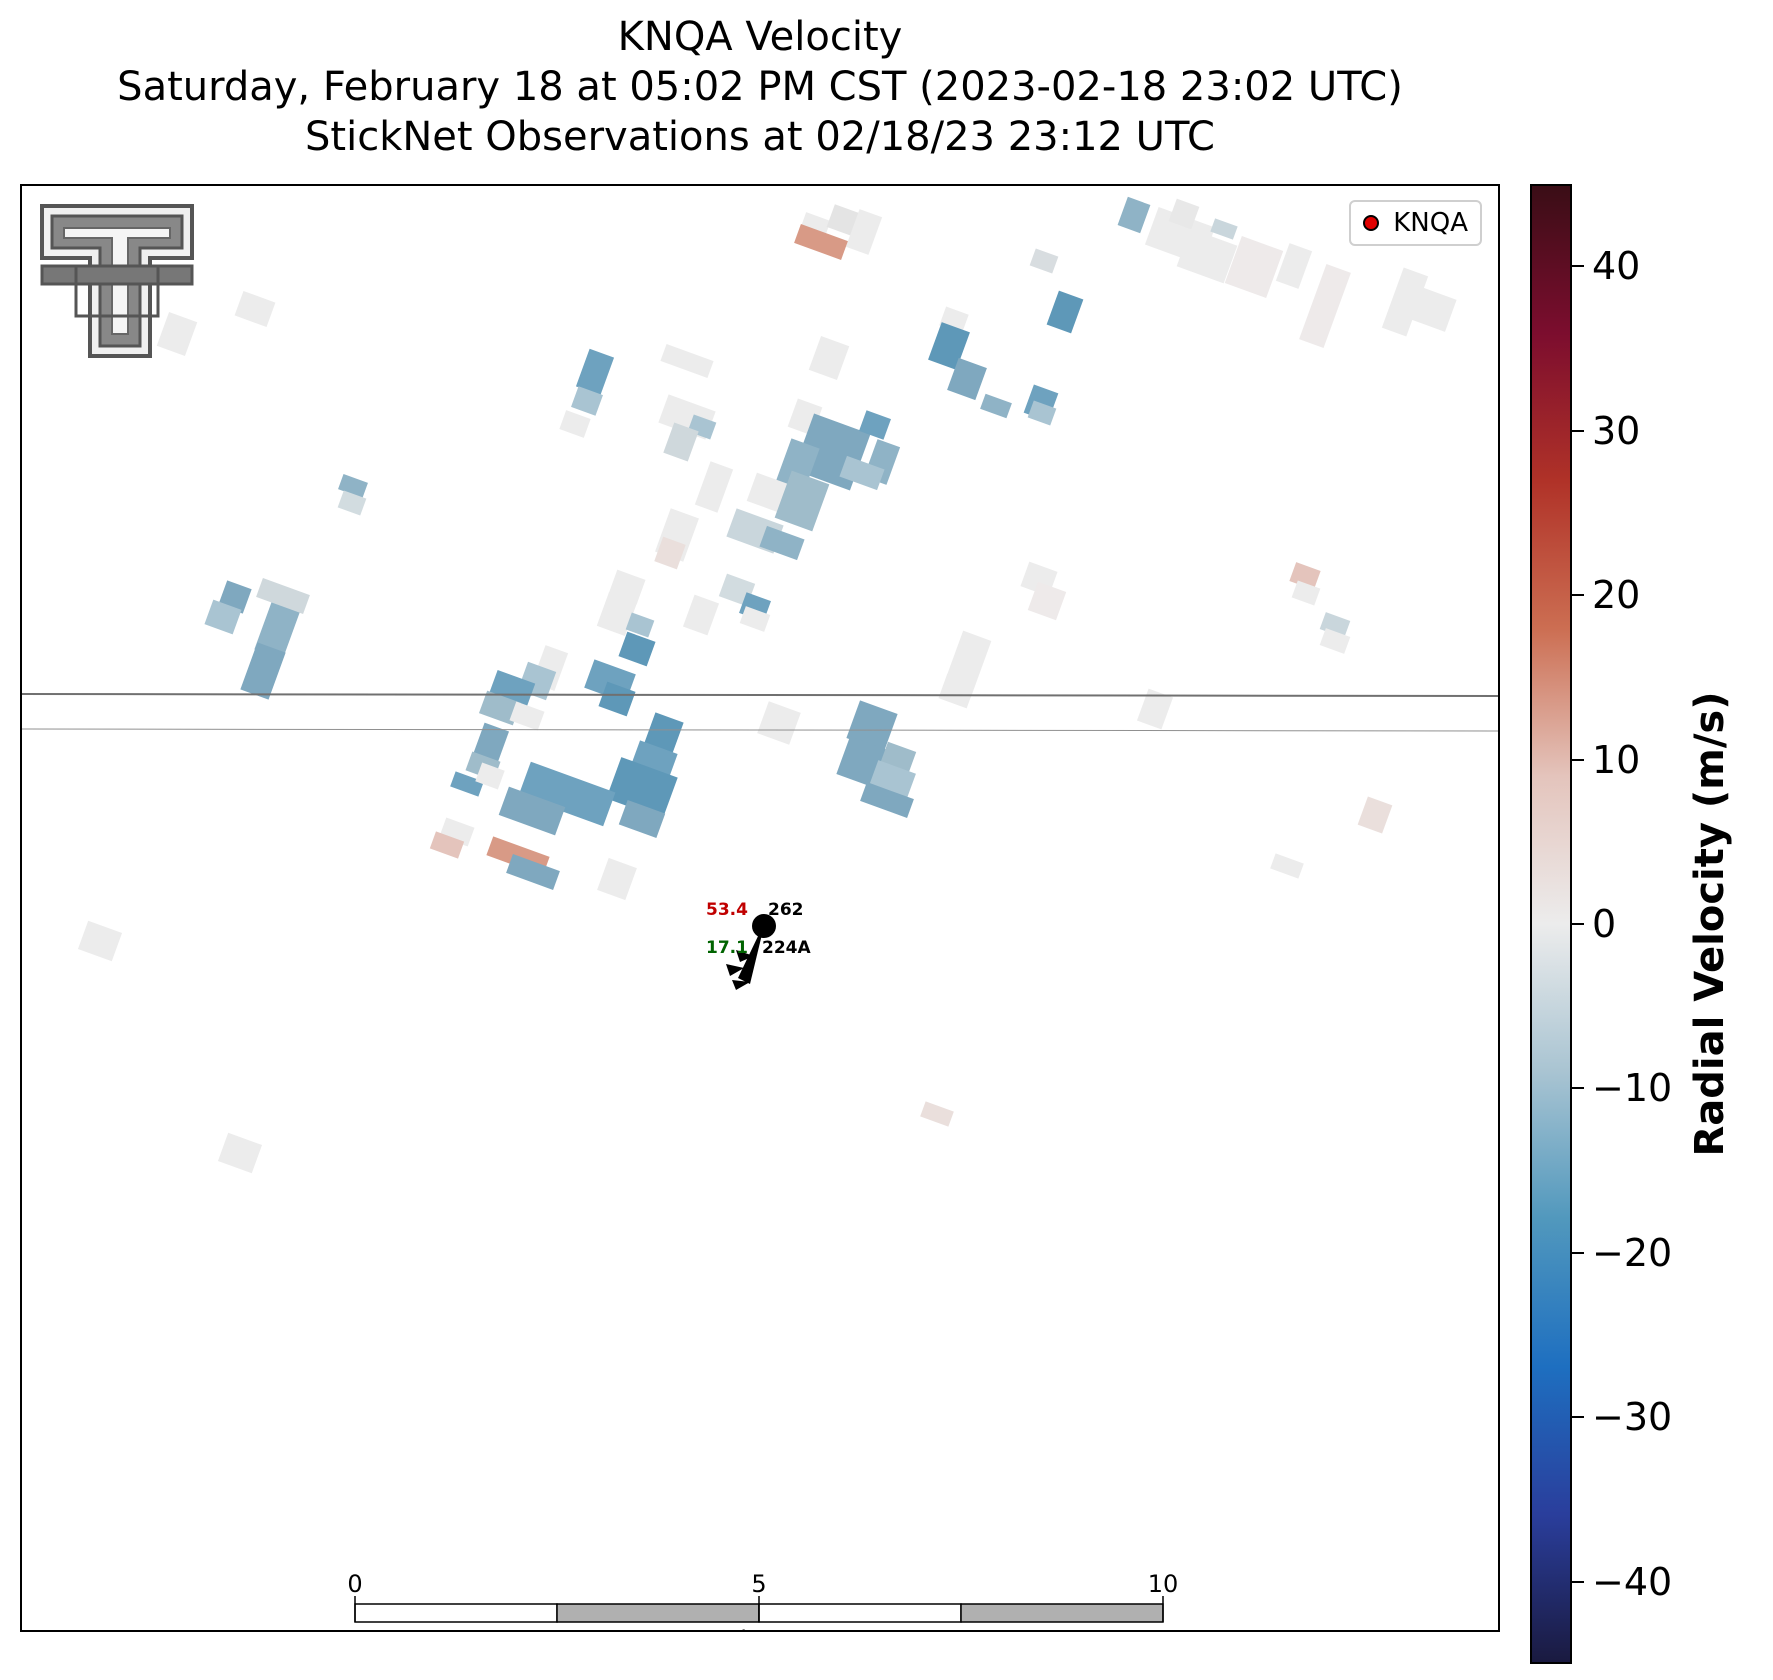 The width and height of the screenshot is (1773, 1680). Describe the element at coordinates (1551, 924) in the screenshot. I see `colorbar` at that location.